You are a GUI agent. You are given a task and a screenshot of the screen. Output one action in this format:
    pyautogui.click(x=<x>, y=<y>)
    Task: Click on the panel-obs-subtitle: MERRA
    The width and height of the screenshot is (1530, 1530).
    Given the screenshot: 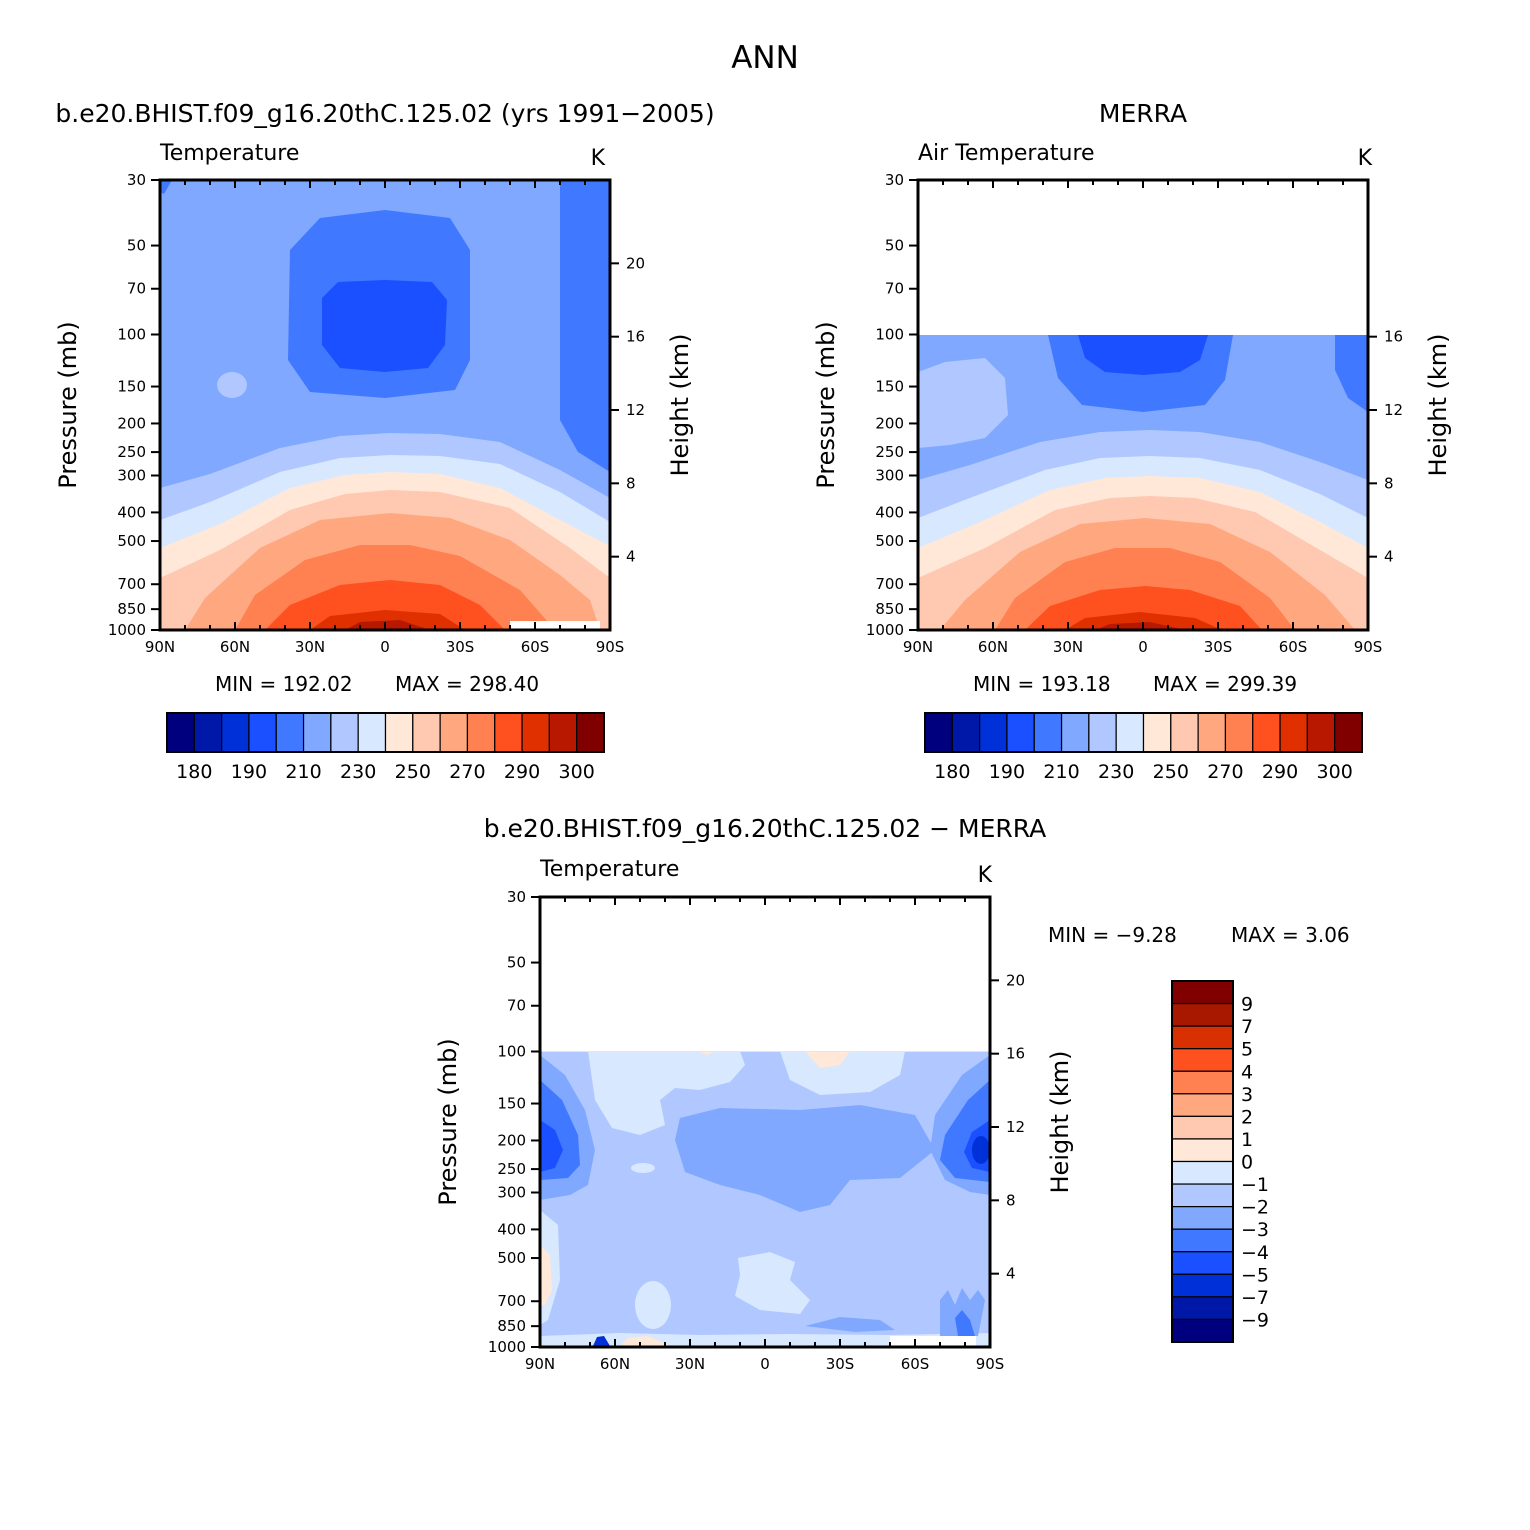 What is the action you would take?
    pyautogui.click(x=1143, y=113)
    